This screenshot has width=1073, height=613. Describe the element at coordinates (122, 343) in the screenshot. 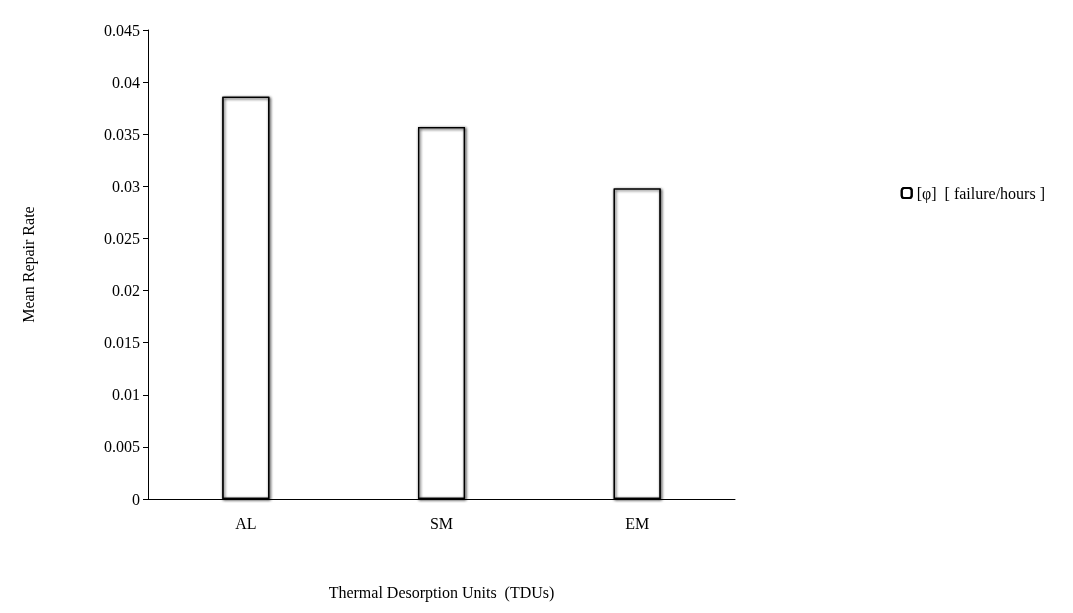

I see `y-tick-label: 0.015` at that location.